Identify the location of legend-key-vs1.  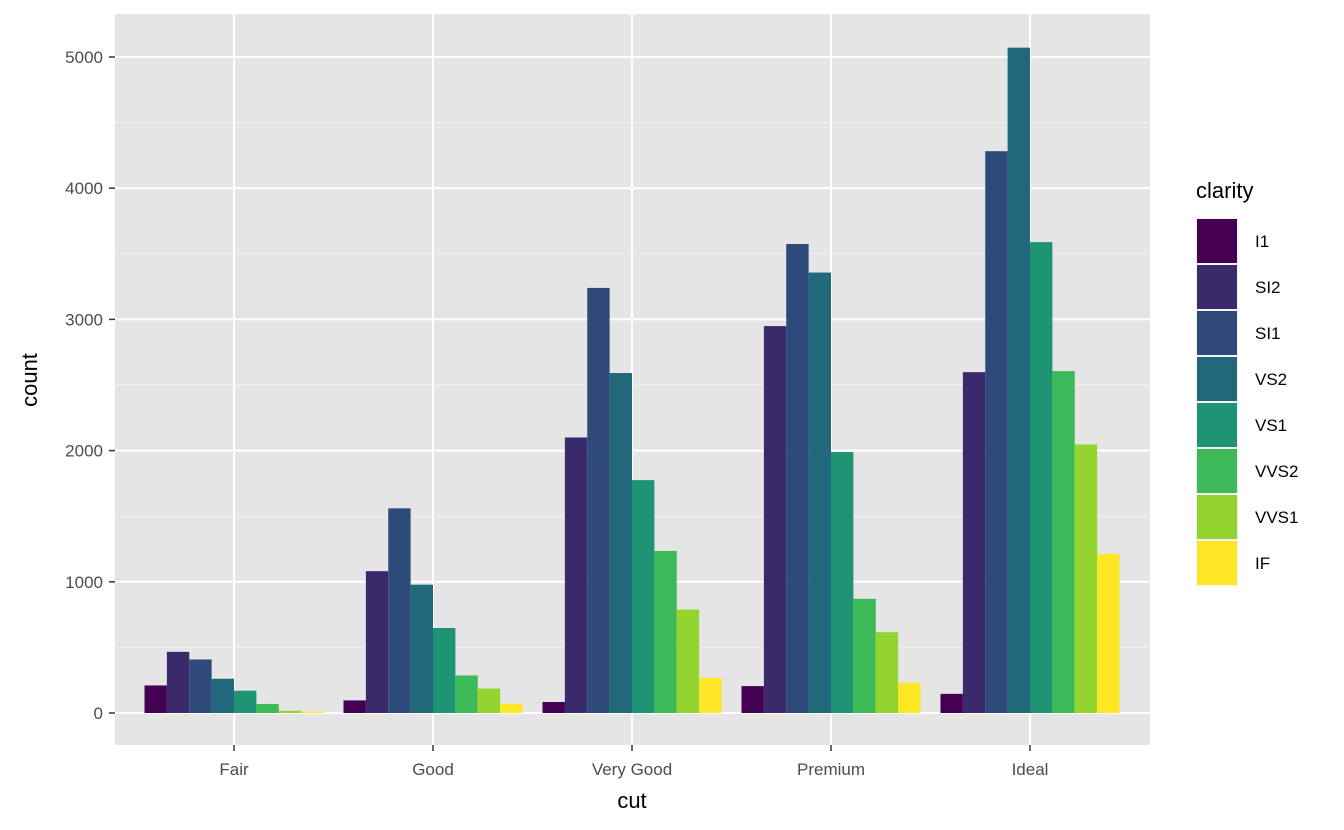
(1217, 425).